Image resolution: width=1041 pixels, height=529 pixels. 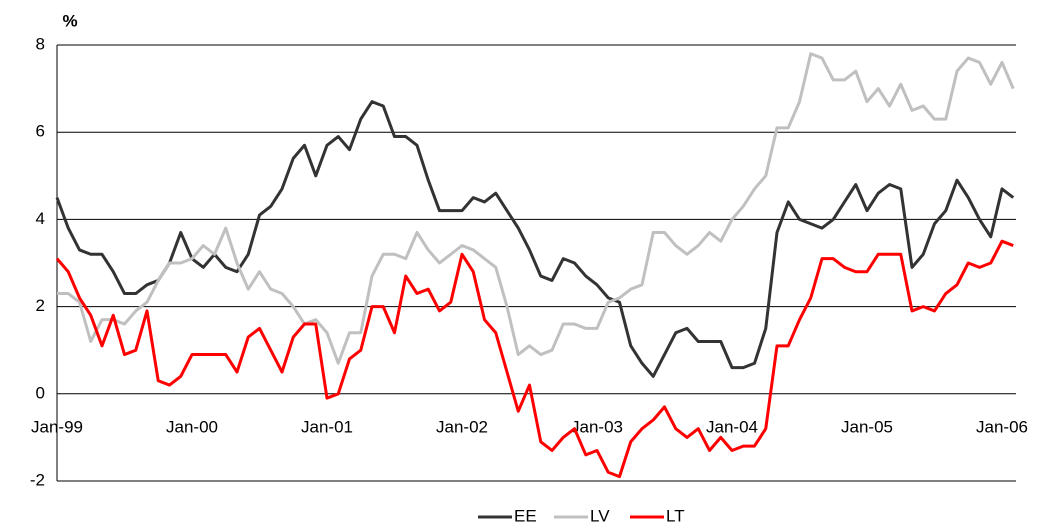 What do you see at coordinates (525, 515) in the screenshot?
I see `legend-label: EE` at bounding box center [525, 515].